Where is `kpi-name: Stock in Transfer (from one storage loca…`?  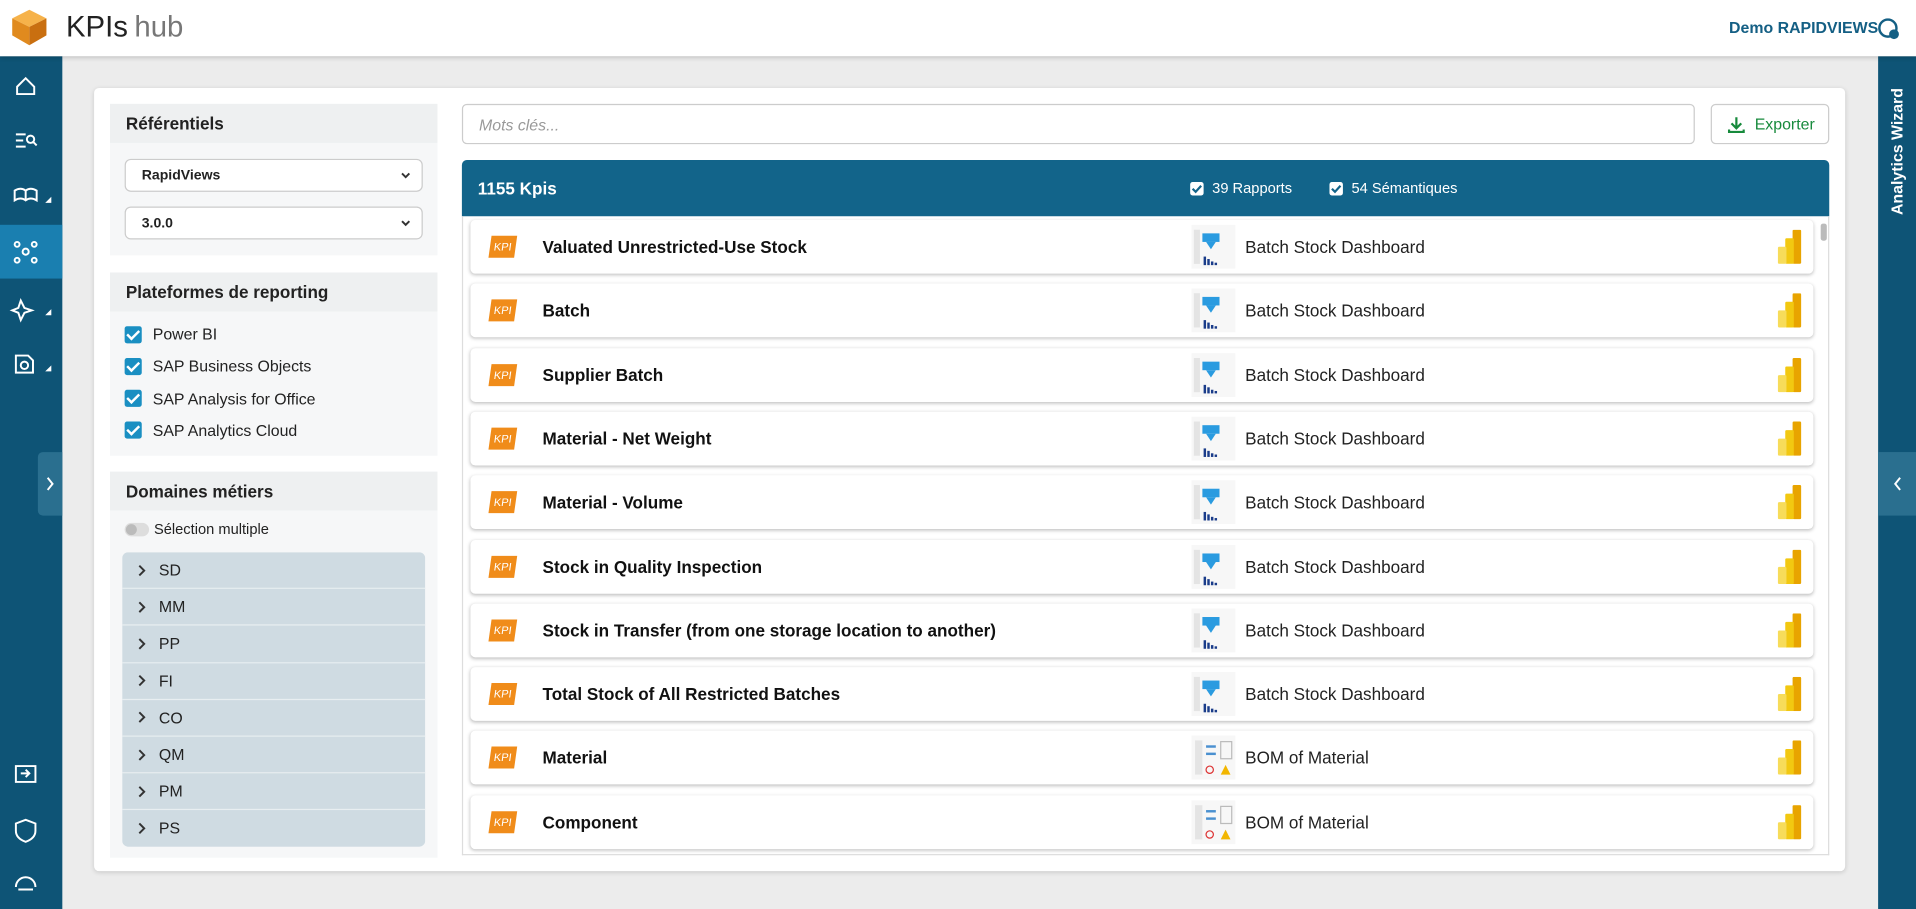 kpi-name: Stock in Transfer (from one storage loca… is located at coordinates (769, 630).